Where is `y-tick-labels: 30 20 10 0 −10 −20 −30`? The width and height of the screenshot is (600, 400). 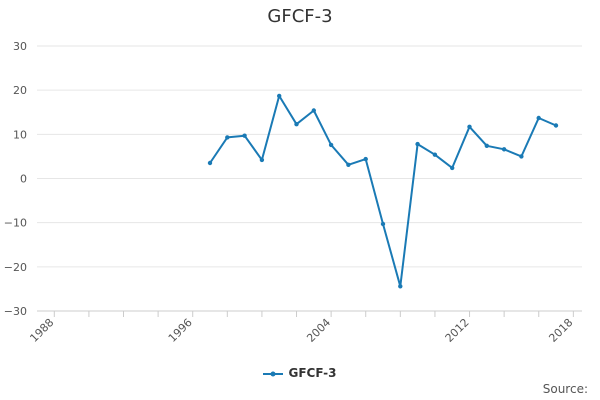
y-tick-labels: 30 20 10 0 −10 −20 −30 is located at coordinates (15, 179).